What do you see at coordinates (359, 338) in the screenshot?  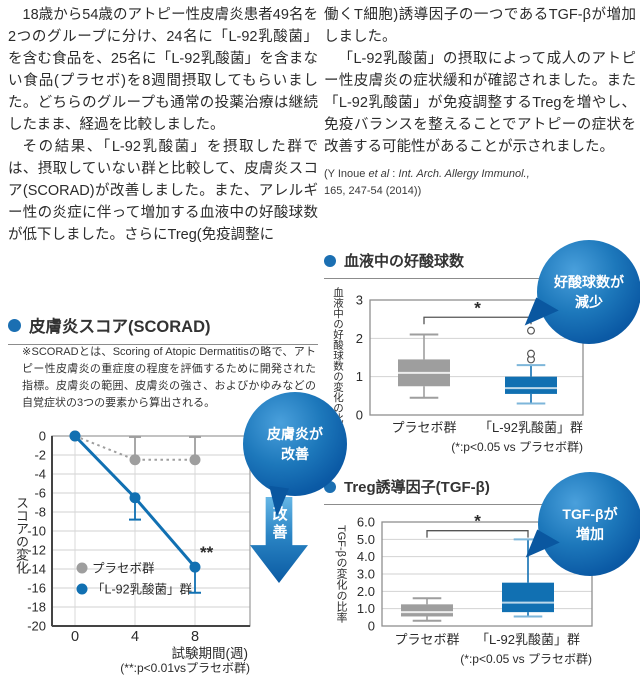 I see `svg-text: 2` at bounding box center [359, 338].